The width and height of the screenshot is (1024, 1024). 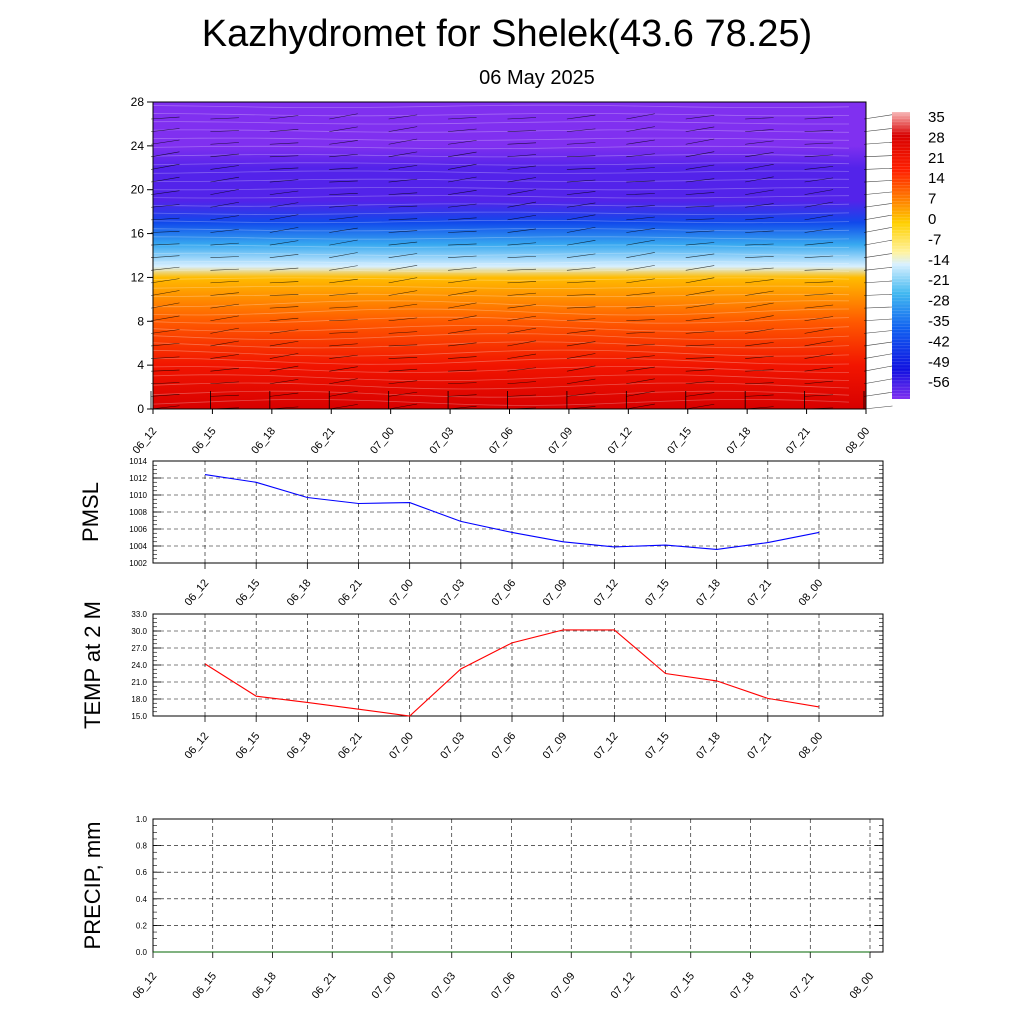 What do you see at coordinates (138, 146) in the screenshot?
I see `y-tick-label: 24` at bounding box center [138, 146].